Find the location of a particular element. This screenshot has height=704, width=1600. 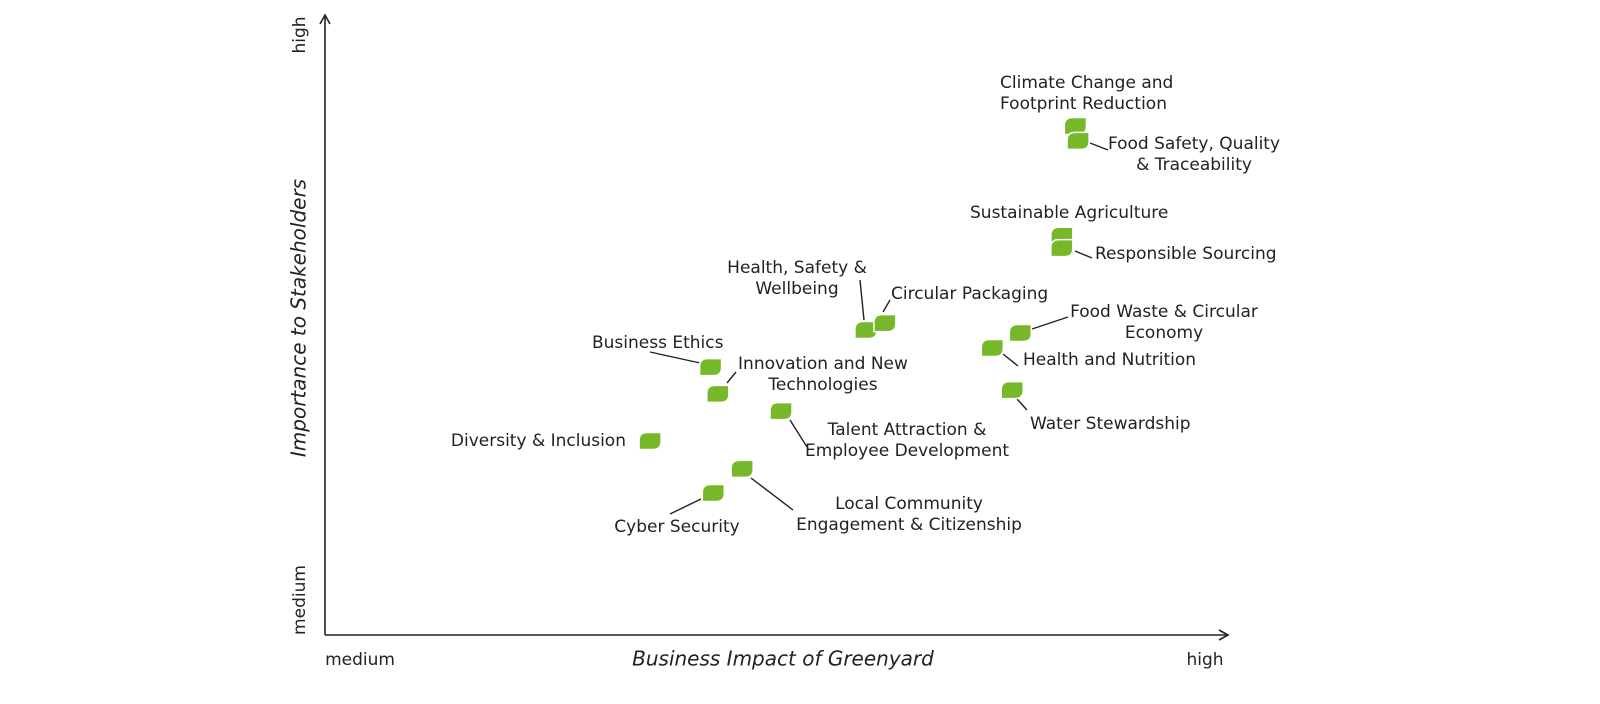

point-label: Health, Safety & is located at coordinates (797, 268).